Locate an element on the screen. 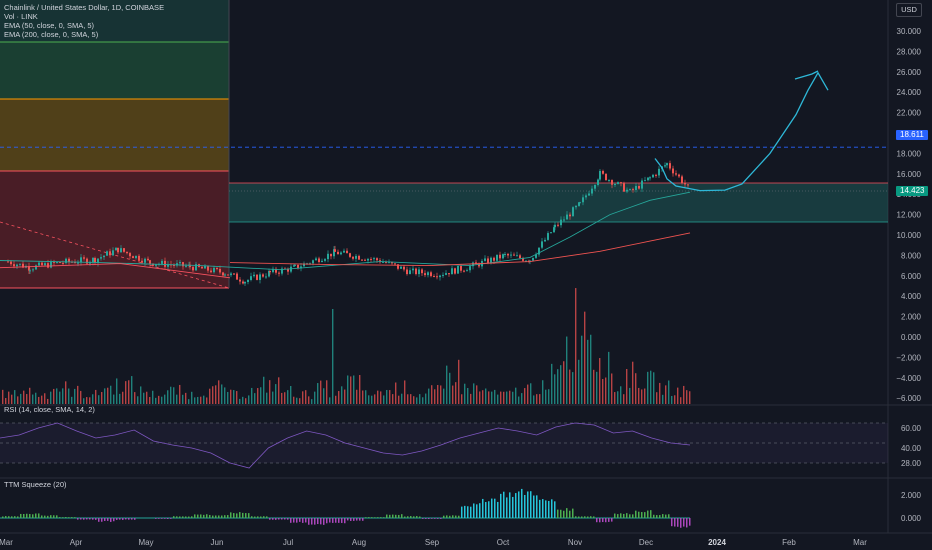 The height and width of the screenshot is (550, 932). ema200-indicator-label: EMA (200, close, 0, SMA, 5) is located at coordinates (51, 34).